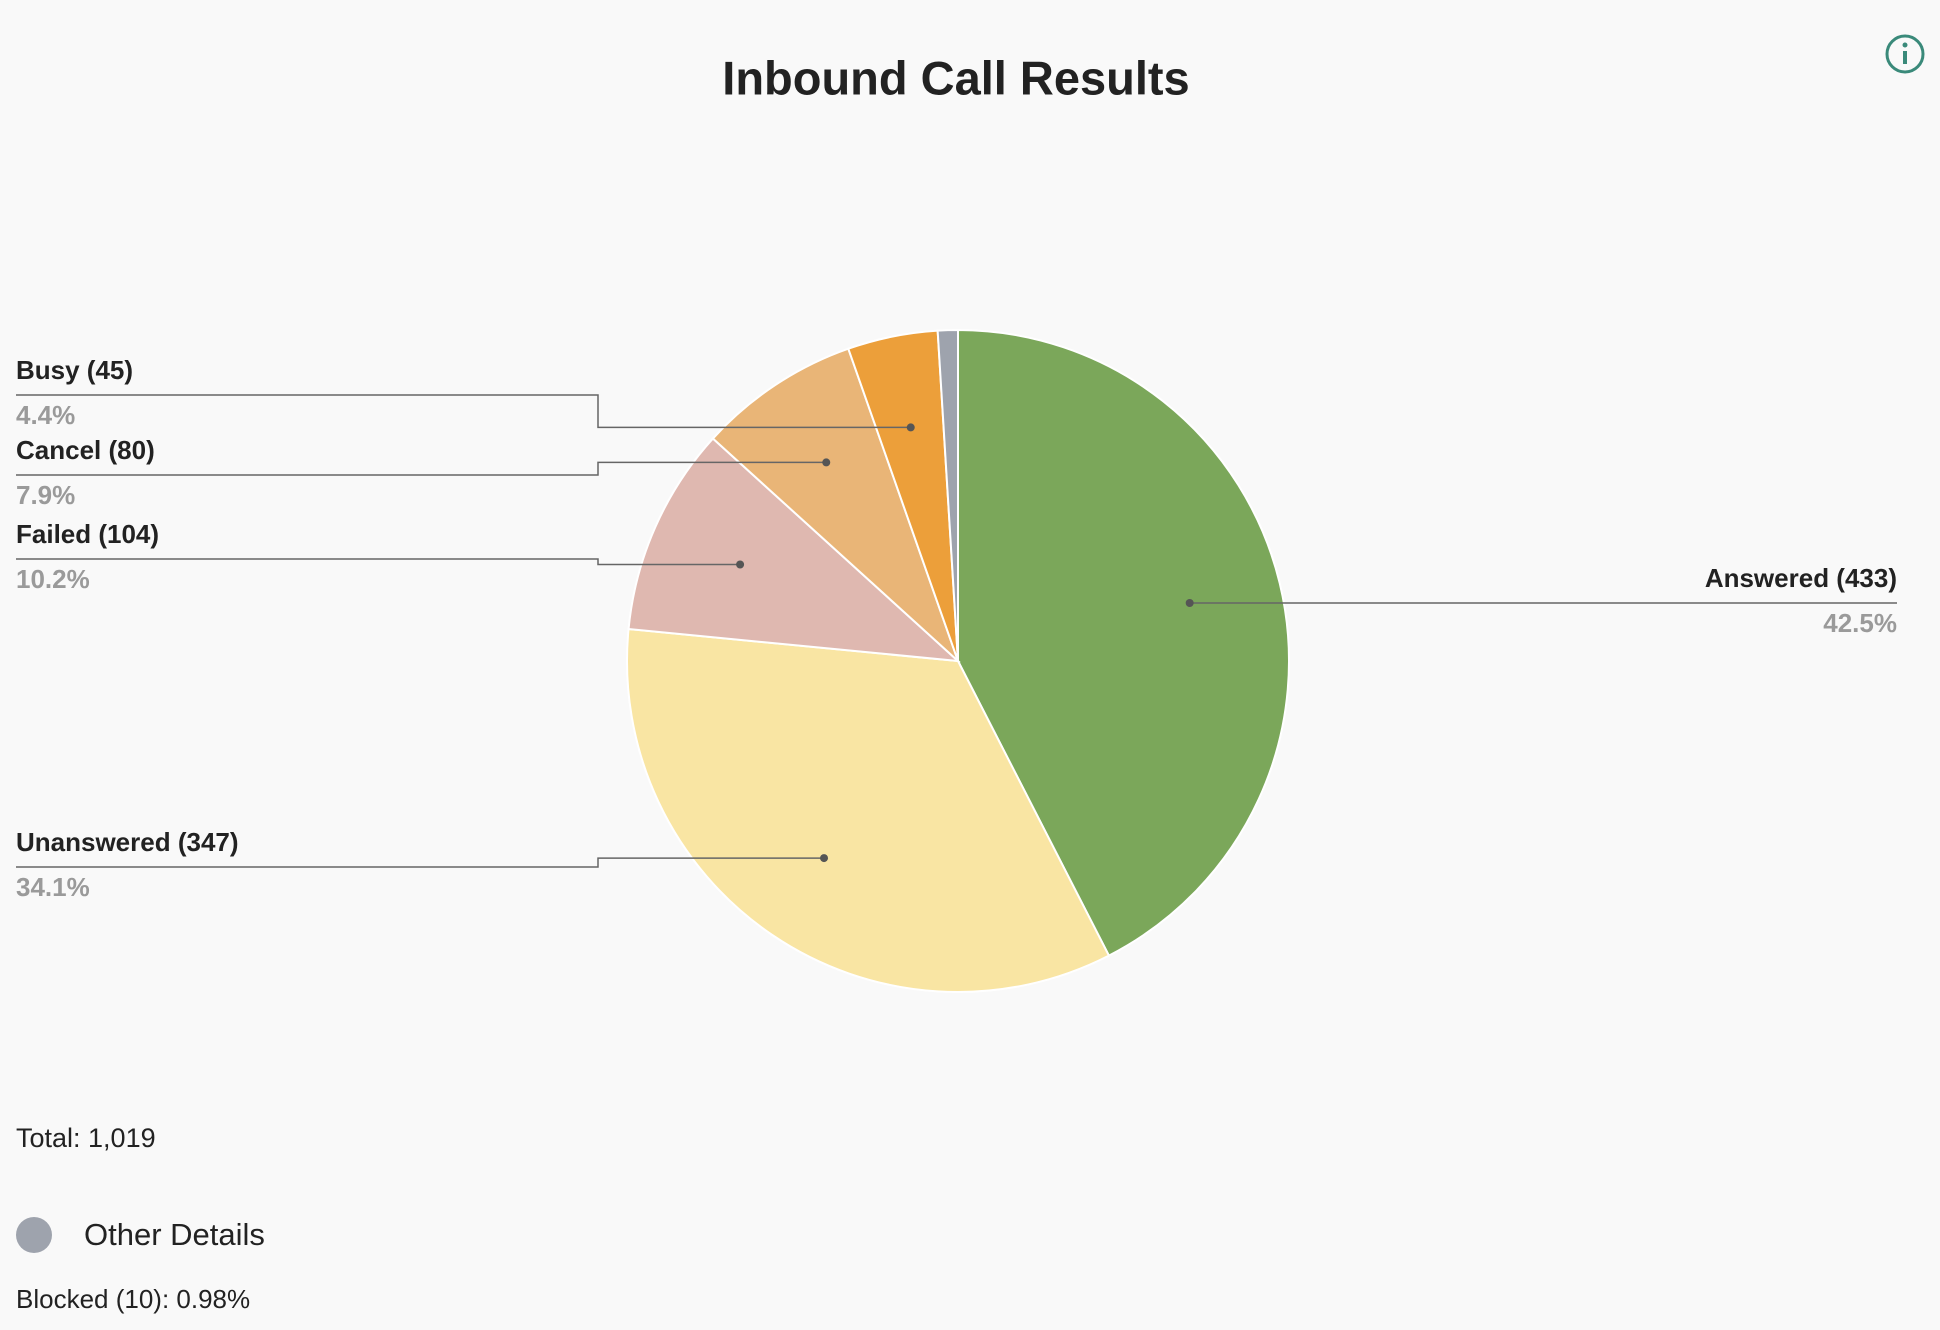 The image size is (1940, 1330). Describe the element at coordinates (1860, 623) in the screenshot. I see `slice-percent: 42.5%` at that location.